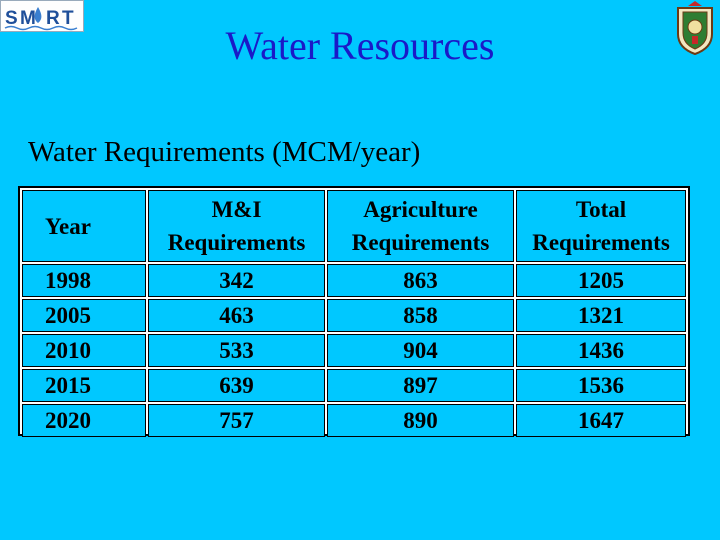  Describe the element at coordinates (68, 18) in the screenshot. I see `logo-letter-t: T` at that location.